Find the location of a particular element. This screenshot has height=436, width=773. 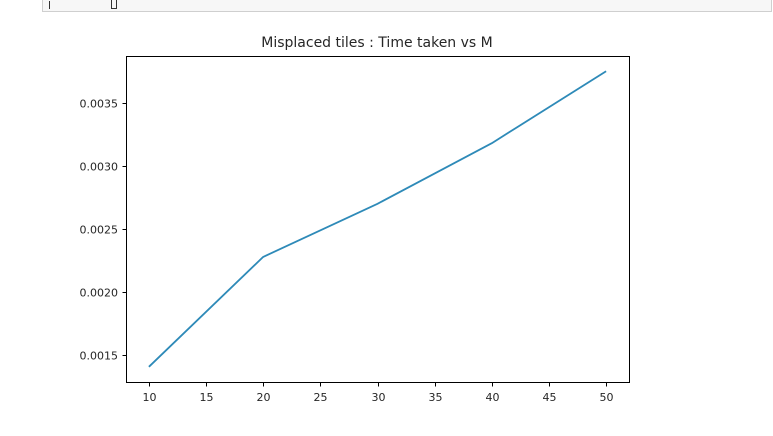

x-tick-label: 10 is located at coordinates (150, 397).